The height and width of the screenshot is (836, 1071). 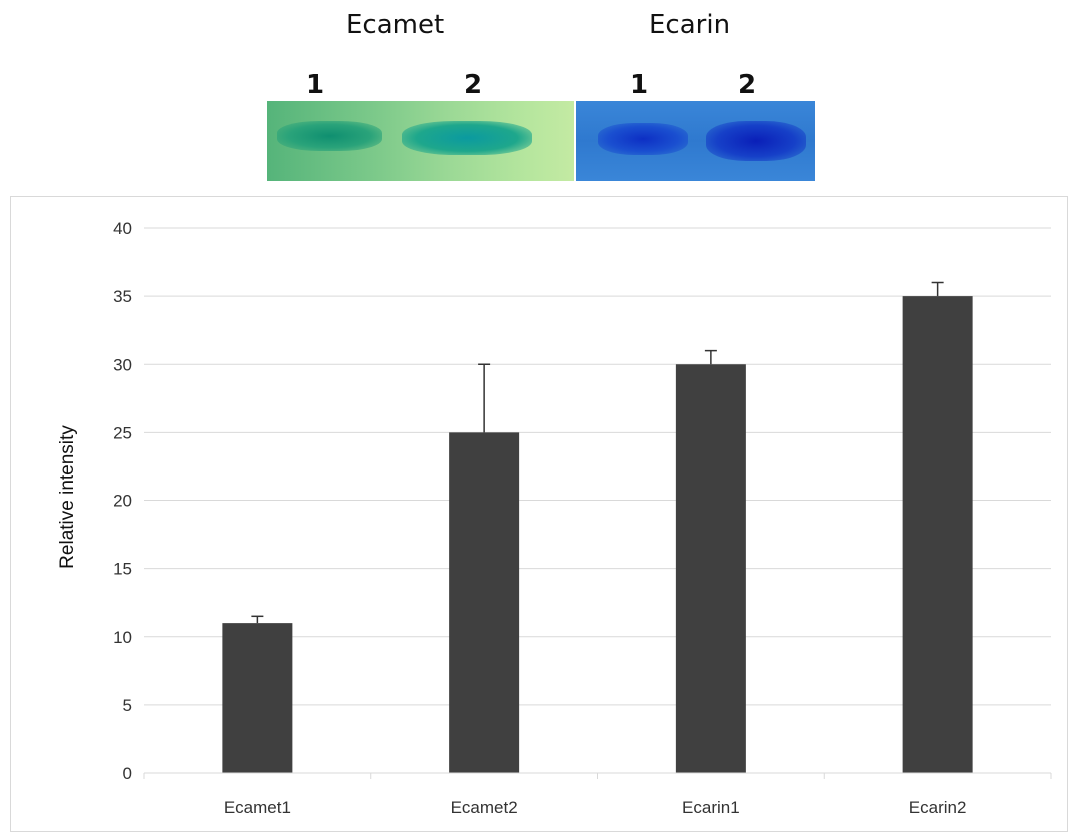 I want to click on gel-image-ecamet, so click(x=420, y=141).